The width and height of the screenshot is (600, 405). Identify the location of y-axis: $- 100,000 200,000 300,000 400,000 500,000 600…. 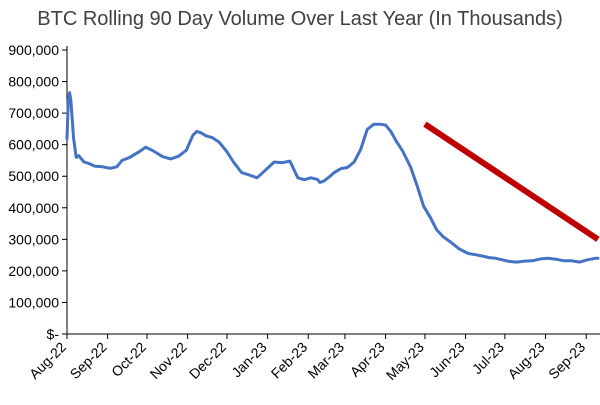
(38, 192).